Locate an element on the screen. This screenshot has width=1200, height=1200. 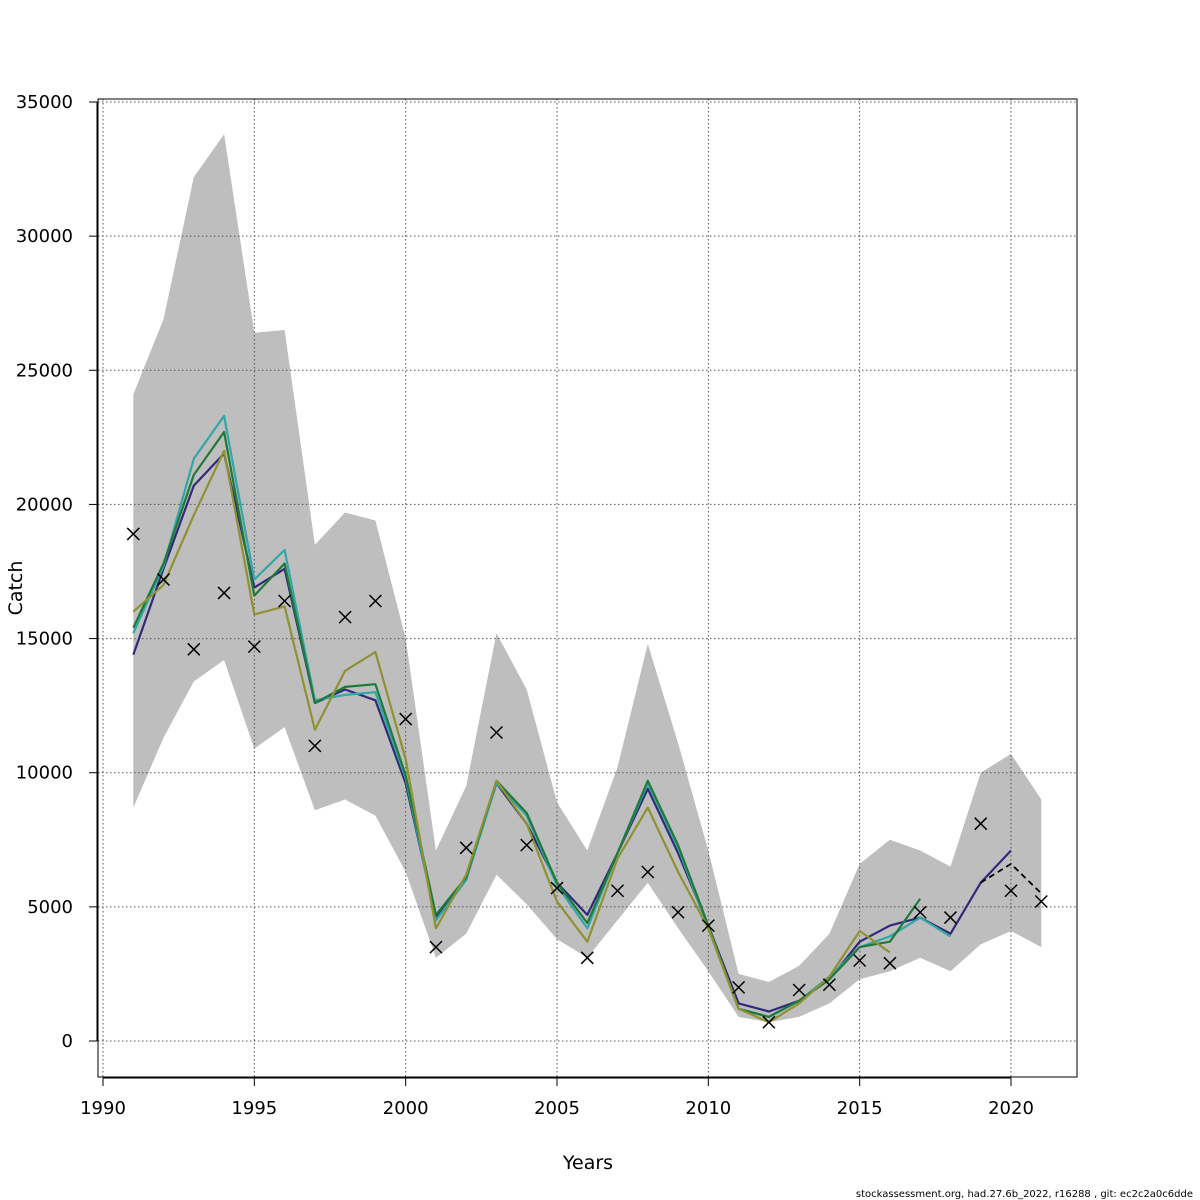
x-axis: 1990 1995 2000 2005 2010 2015 2020 is located at coordinates (557, 1098).